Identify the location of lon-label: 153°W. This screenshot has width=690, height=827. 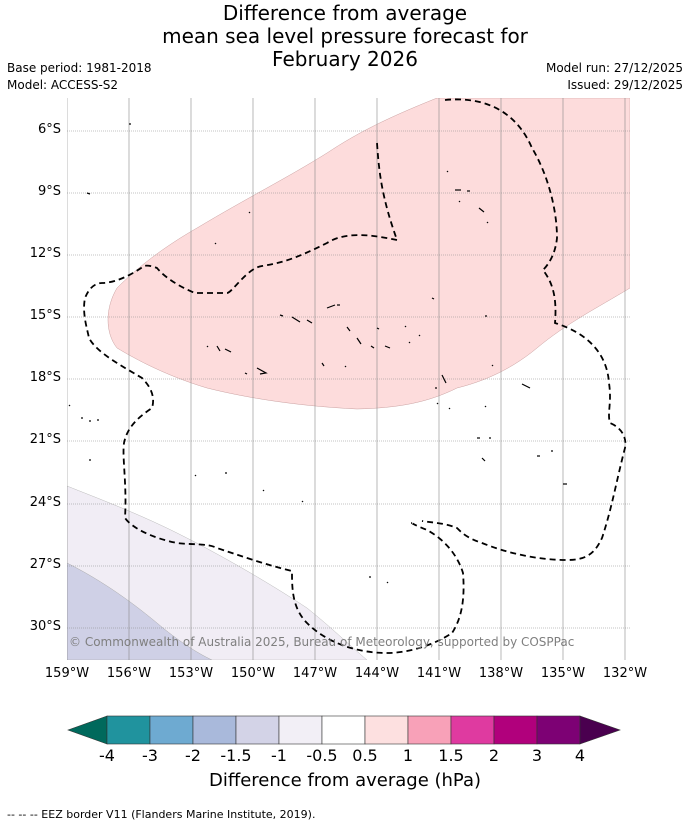
(191, 673).